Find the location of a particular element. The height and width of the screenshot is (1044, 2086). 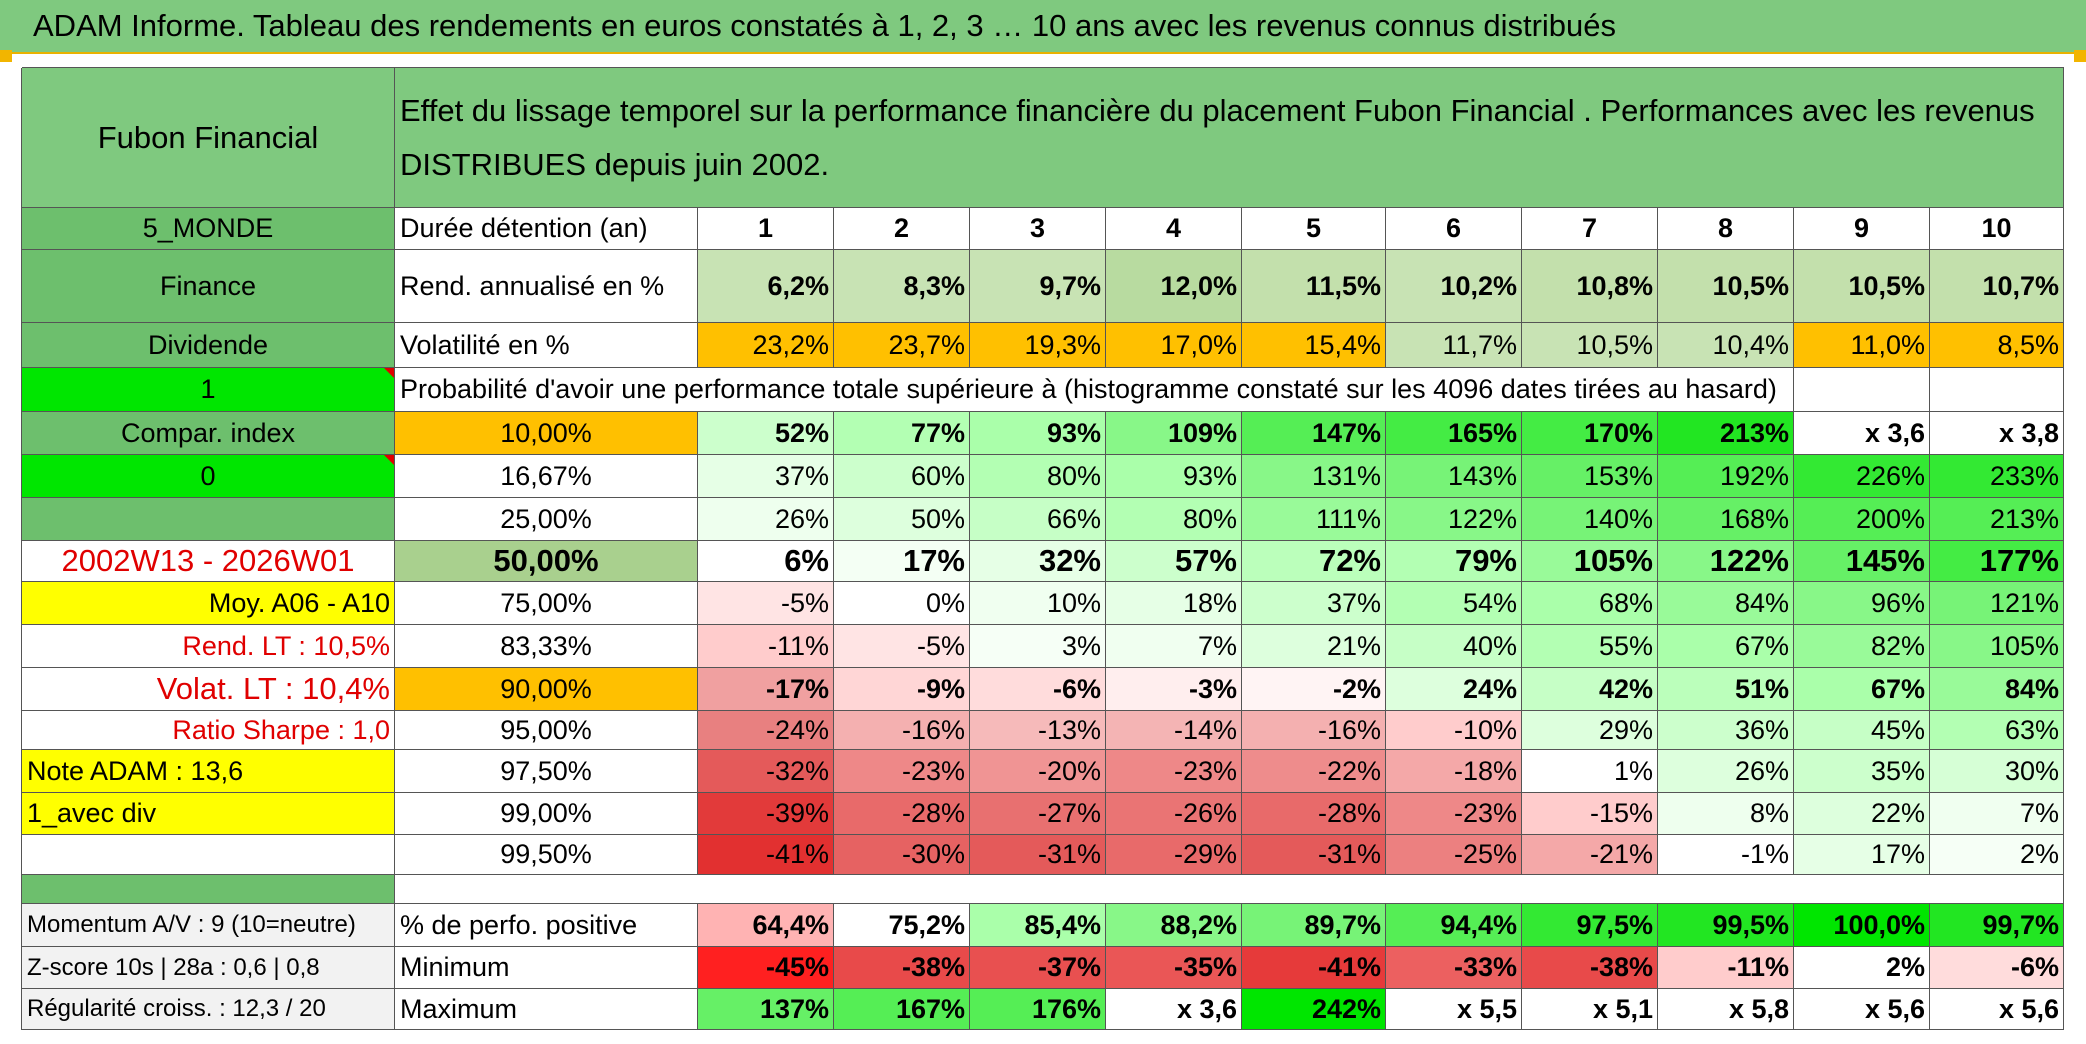

rend-value: 10,2% is located at coordinates (1454, 286).